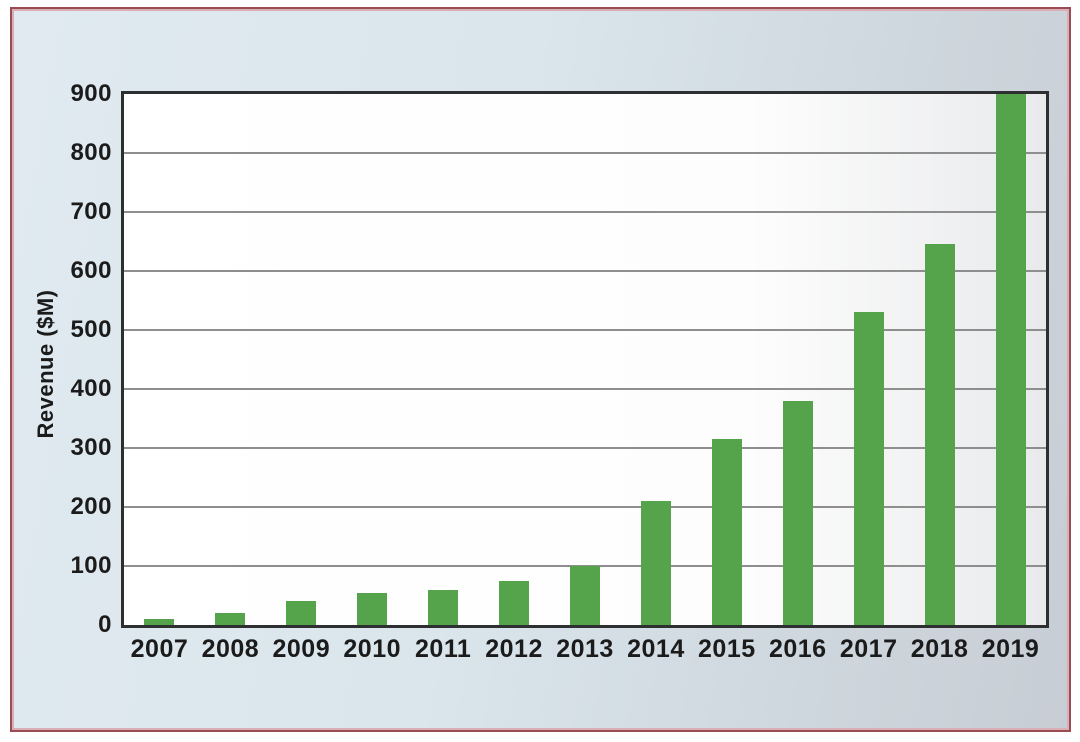 The image size is (1080, 742). I want to click on bar-2012, so click(514, 602).